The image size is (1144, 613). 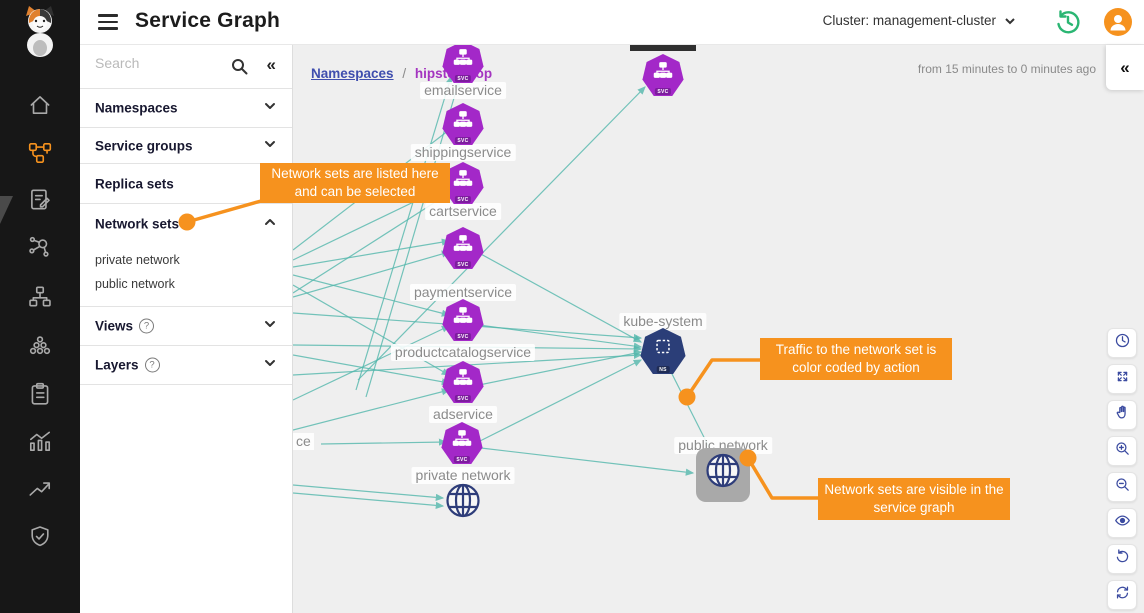 I want to click on calico-cat-logo, so click(x=40, y=31).